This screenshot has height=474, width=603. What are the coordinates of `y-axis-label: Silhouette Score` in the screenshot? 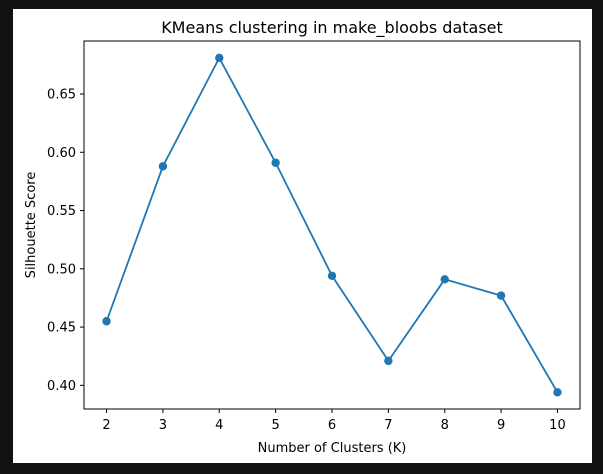 It's located at (31, 225).